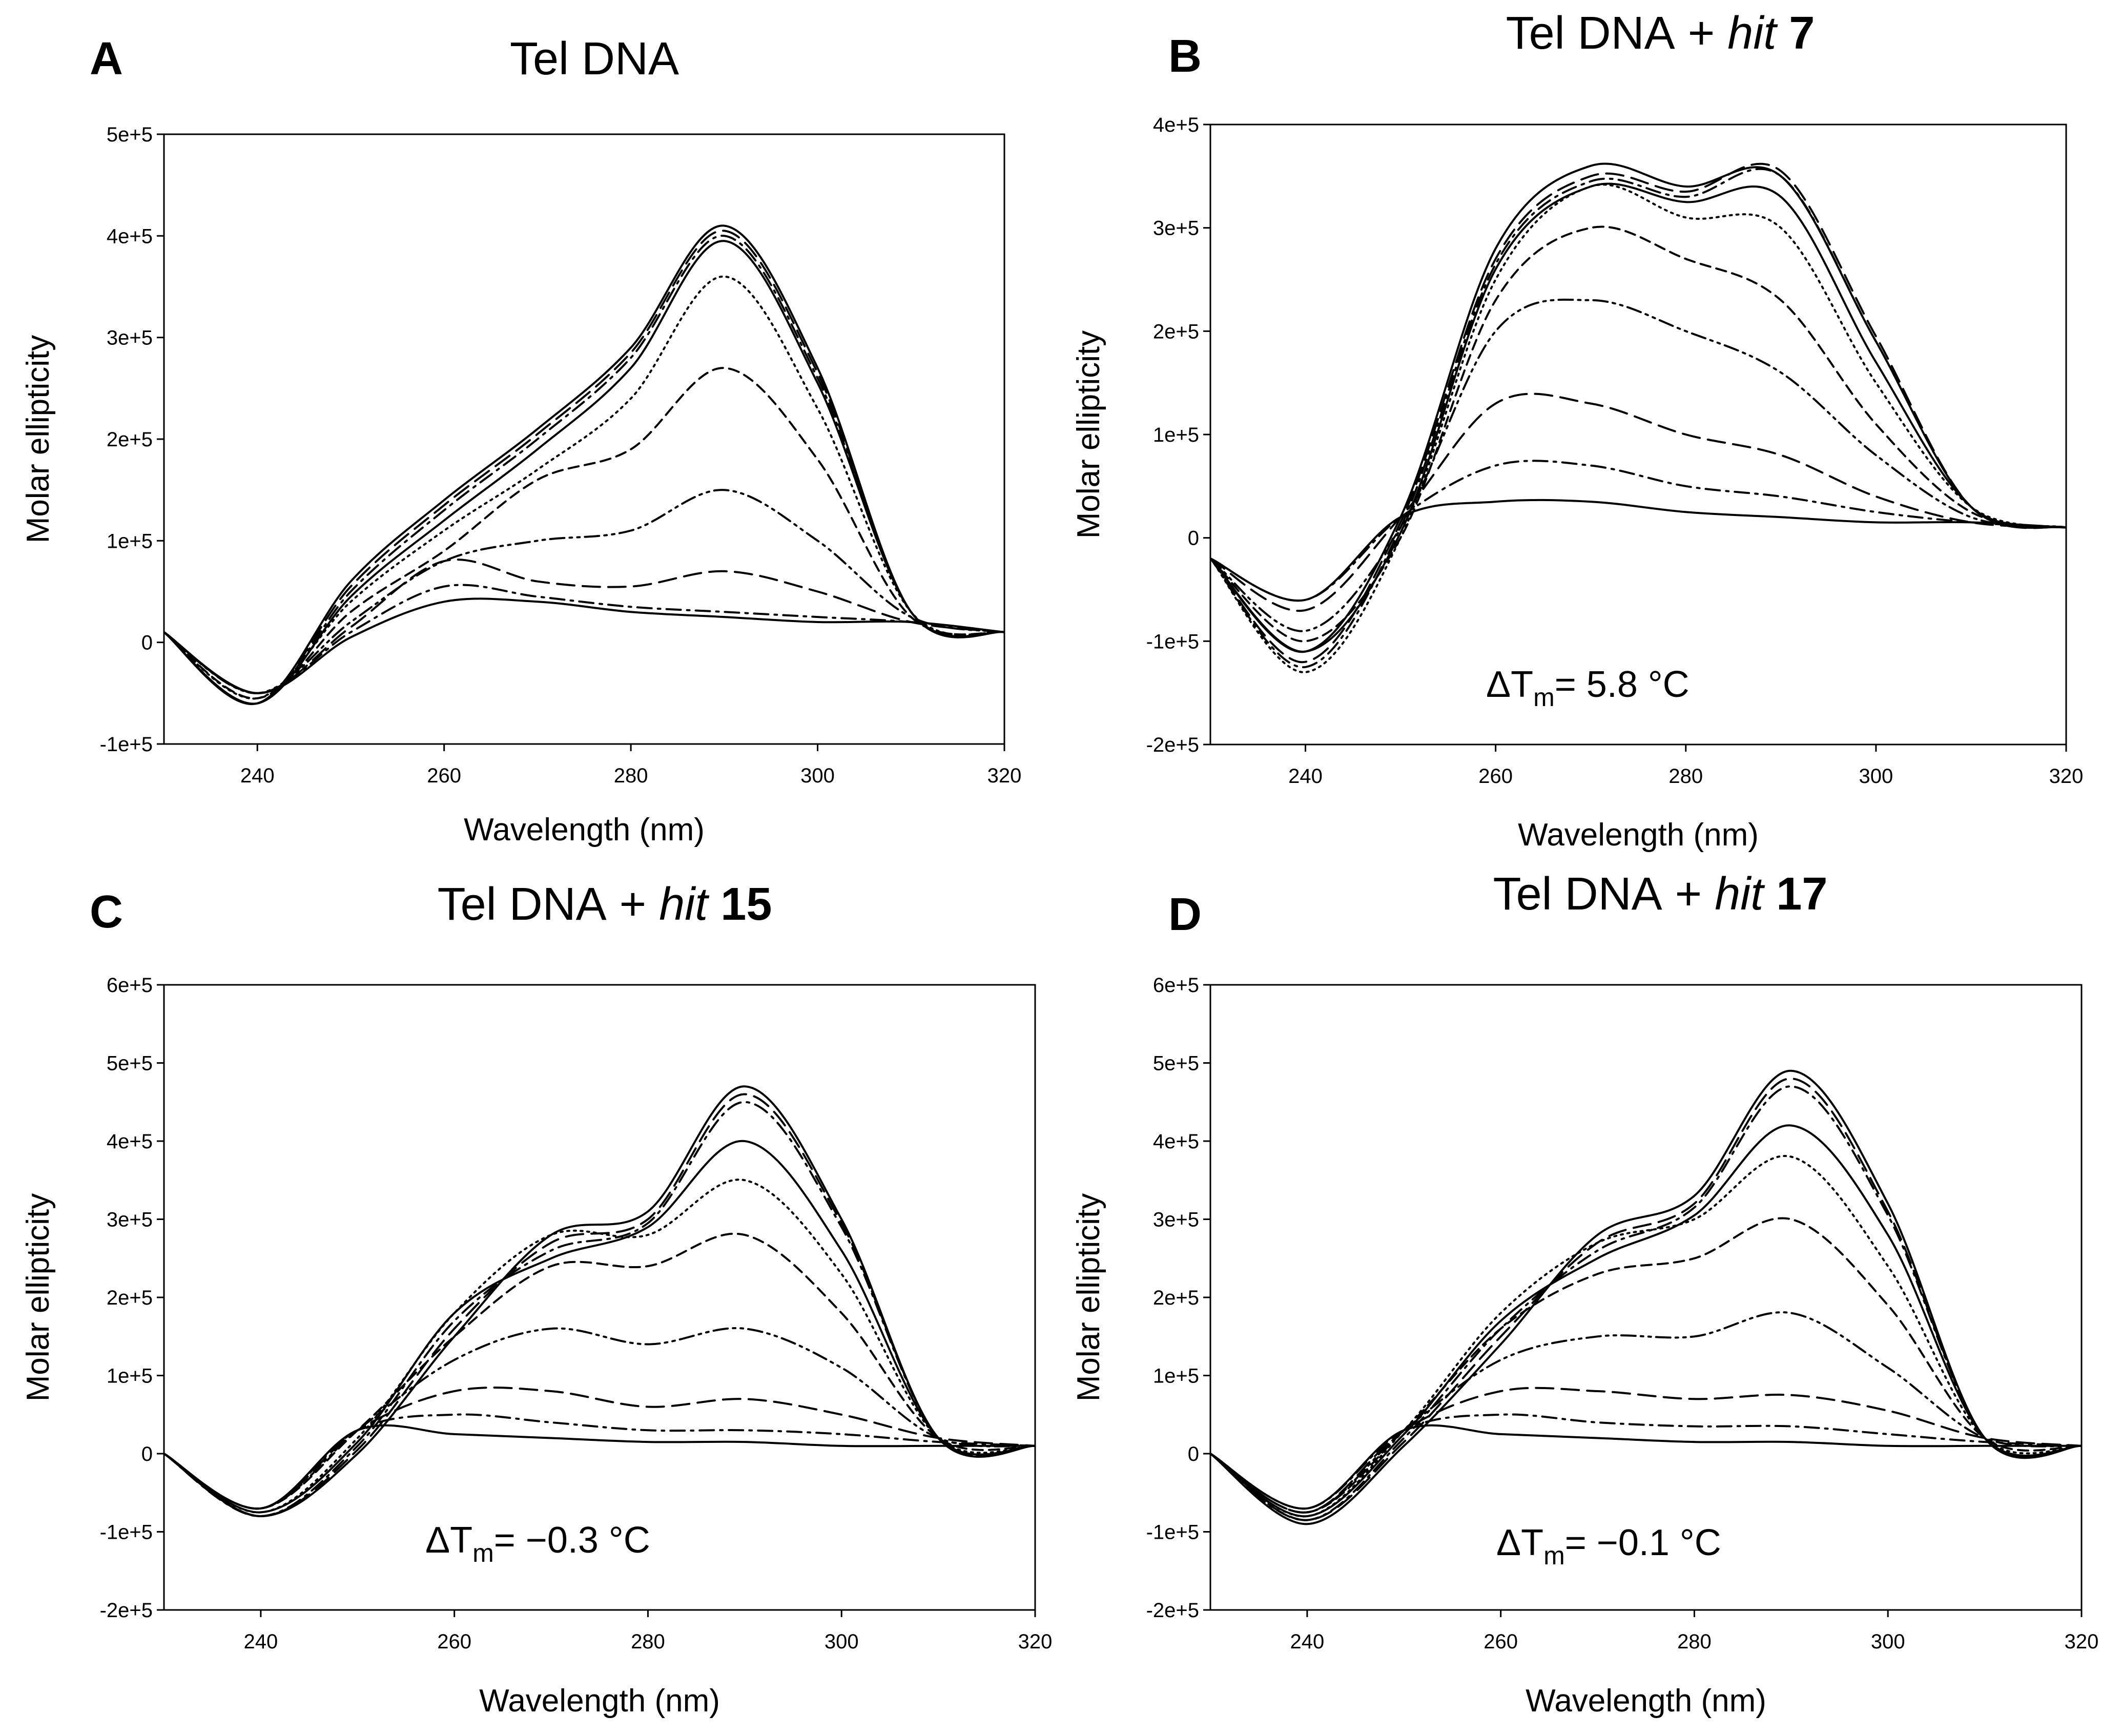  Describe the element at coordinates (594, 59) in the screenshot. I see `panel-title: Tel DNA` at that location.